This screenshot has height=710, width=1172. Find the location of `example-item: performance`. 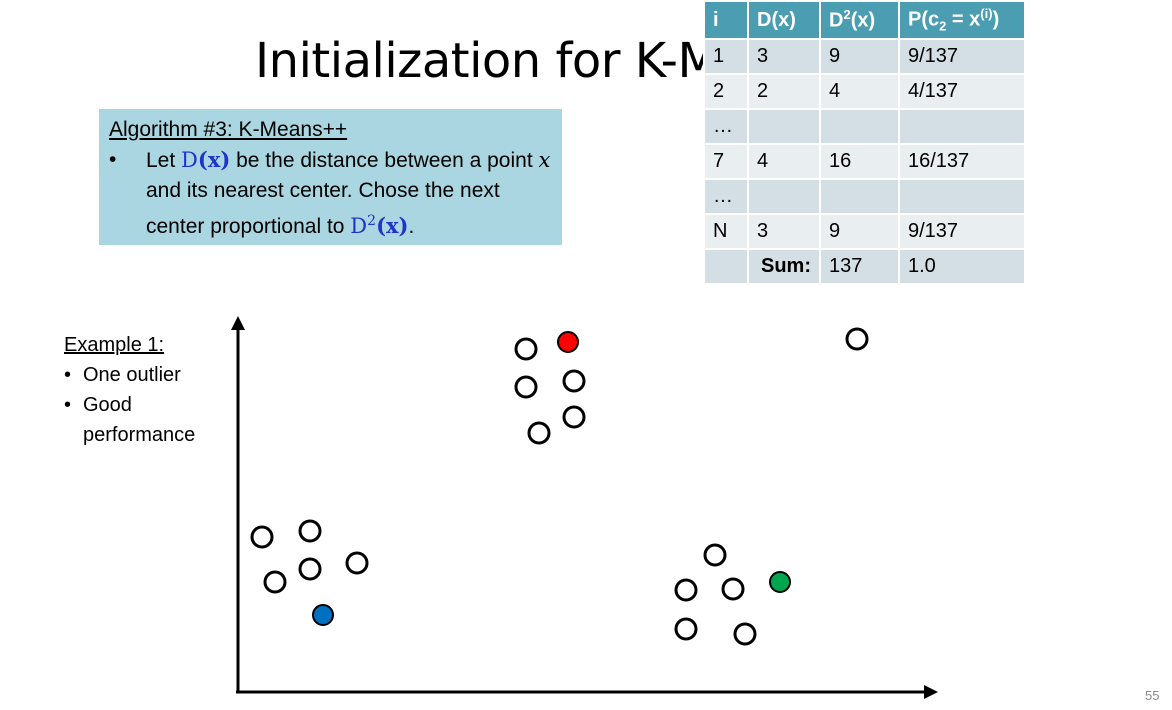

example-item: performance is located at coordinates (129, 435).